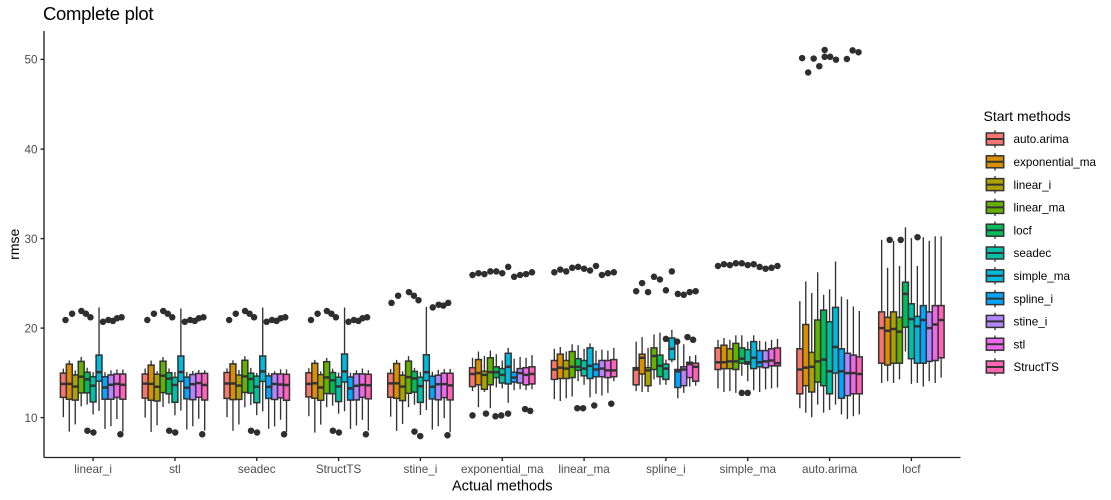  I want to click on svg-text: Start methods, so click(1027, 116).